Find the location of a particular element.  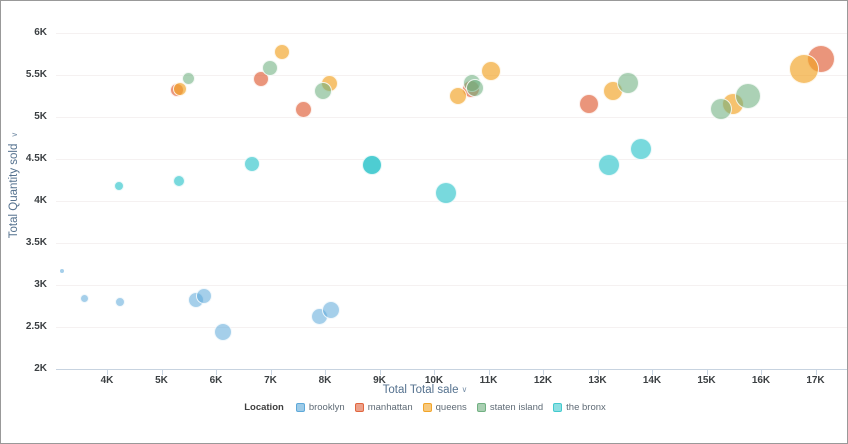

x-axis-tick-label: 15K is located at coordinates (706, 380).